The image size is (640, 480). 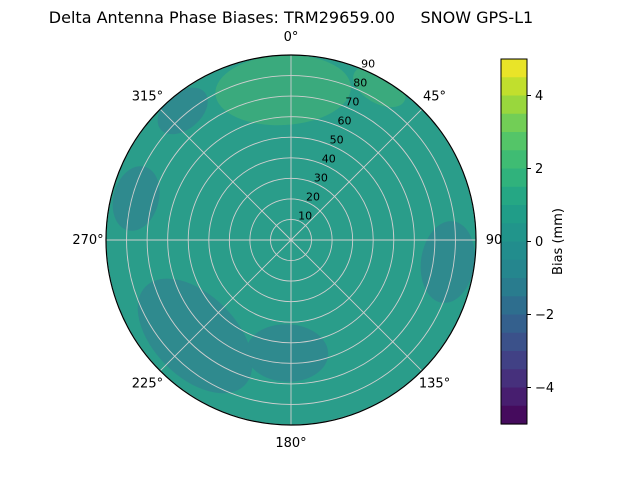 I want to click on radial-tick-label: 20, so click(x=313, y=196).